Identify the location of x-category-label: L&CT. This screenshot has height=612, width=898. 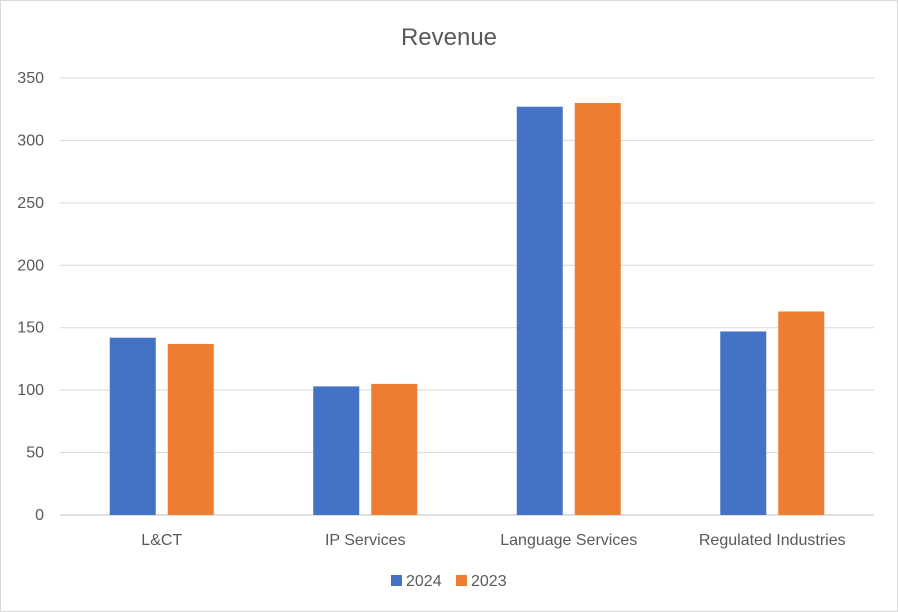
(161, 540).